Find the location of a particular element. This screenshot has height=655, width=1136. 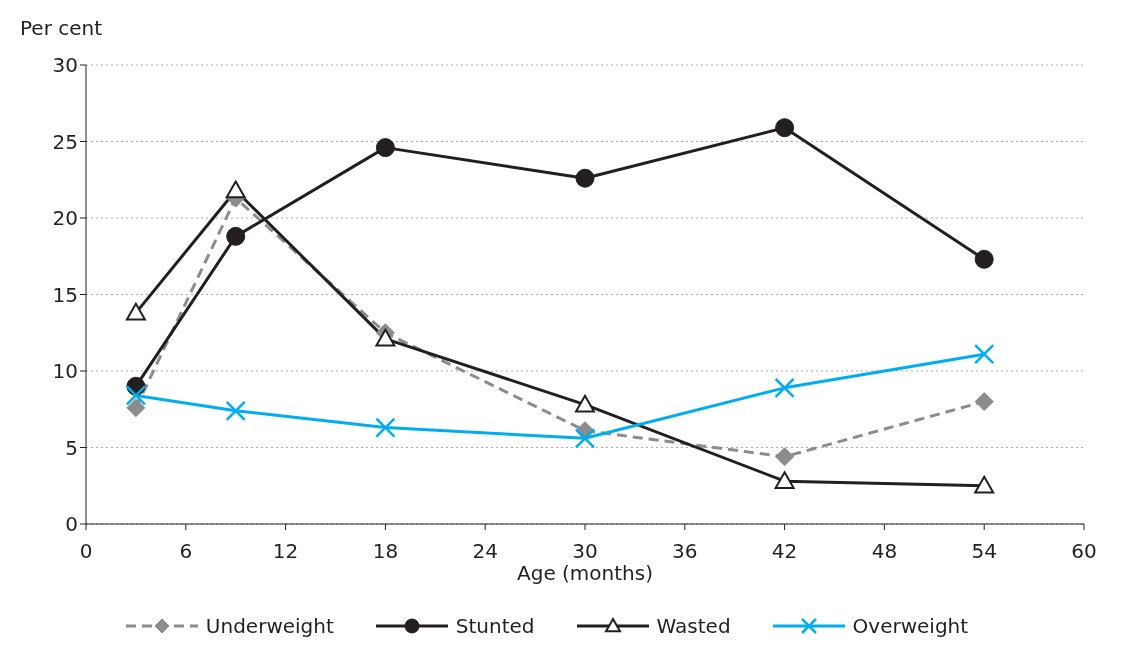

y-tick-label: 20 is located at coordinates (65, 218).